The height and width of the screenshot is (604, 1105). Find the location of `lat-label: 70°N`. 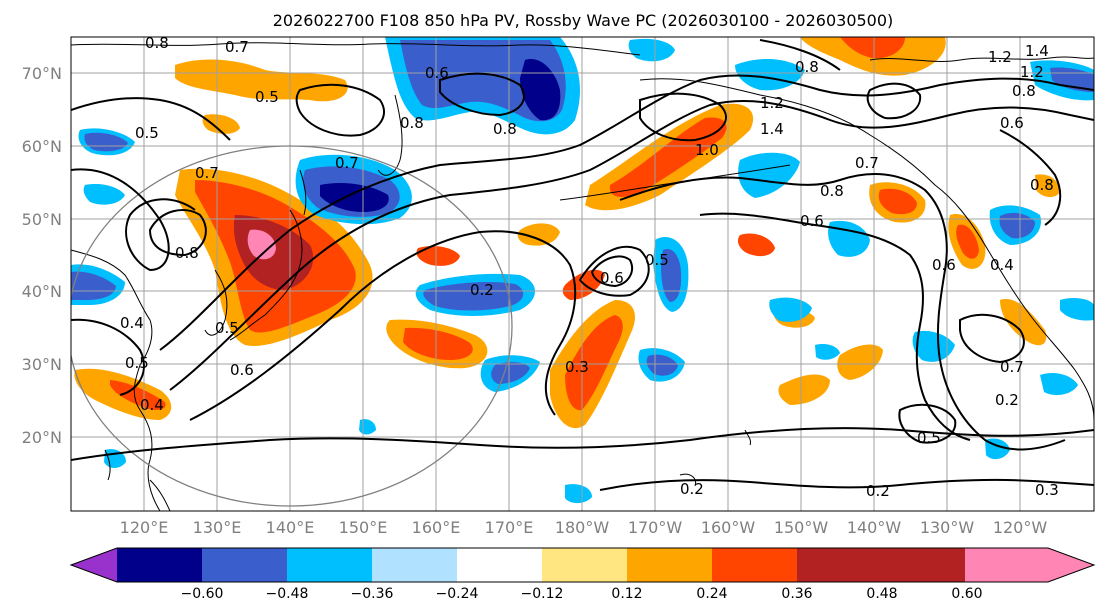

lat-label: 70°N is located at coordinates (42, 73).